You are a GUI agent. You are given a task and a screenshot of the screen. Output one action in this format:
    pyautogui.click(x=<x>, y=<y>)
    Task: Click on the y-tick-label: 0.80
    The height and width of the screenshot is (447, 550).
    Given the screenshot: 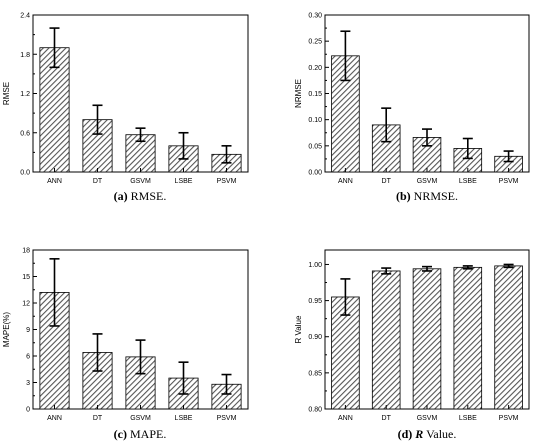 What is the action you would take?
    pyautogui.click(x=315, y=410)
    